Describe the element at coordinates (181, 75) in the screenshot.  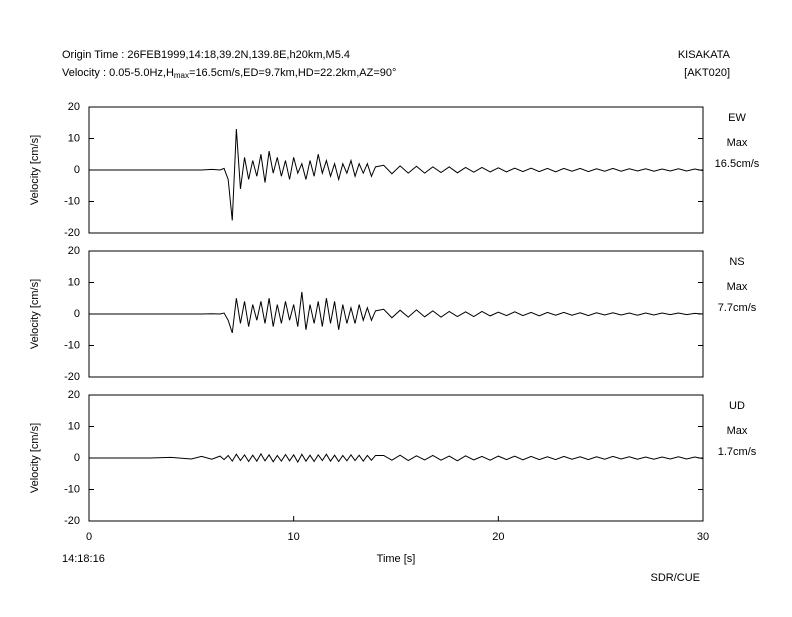
I see `filter-sub: max` at that location.